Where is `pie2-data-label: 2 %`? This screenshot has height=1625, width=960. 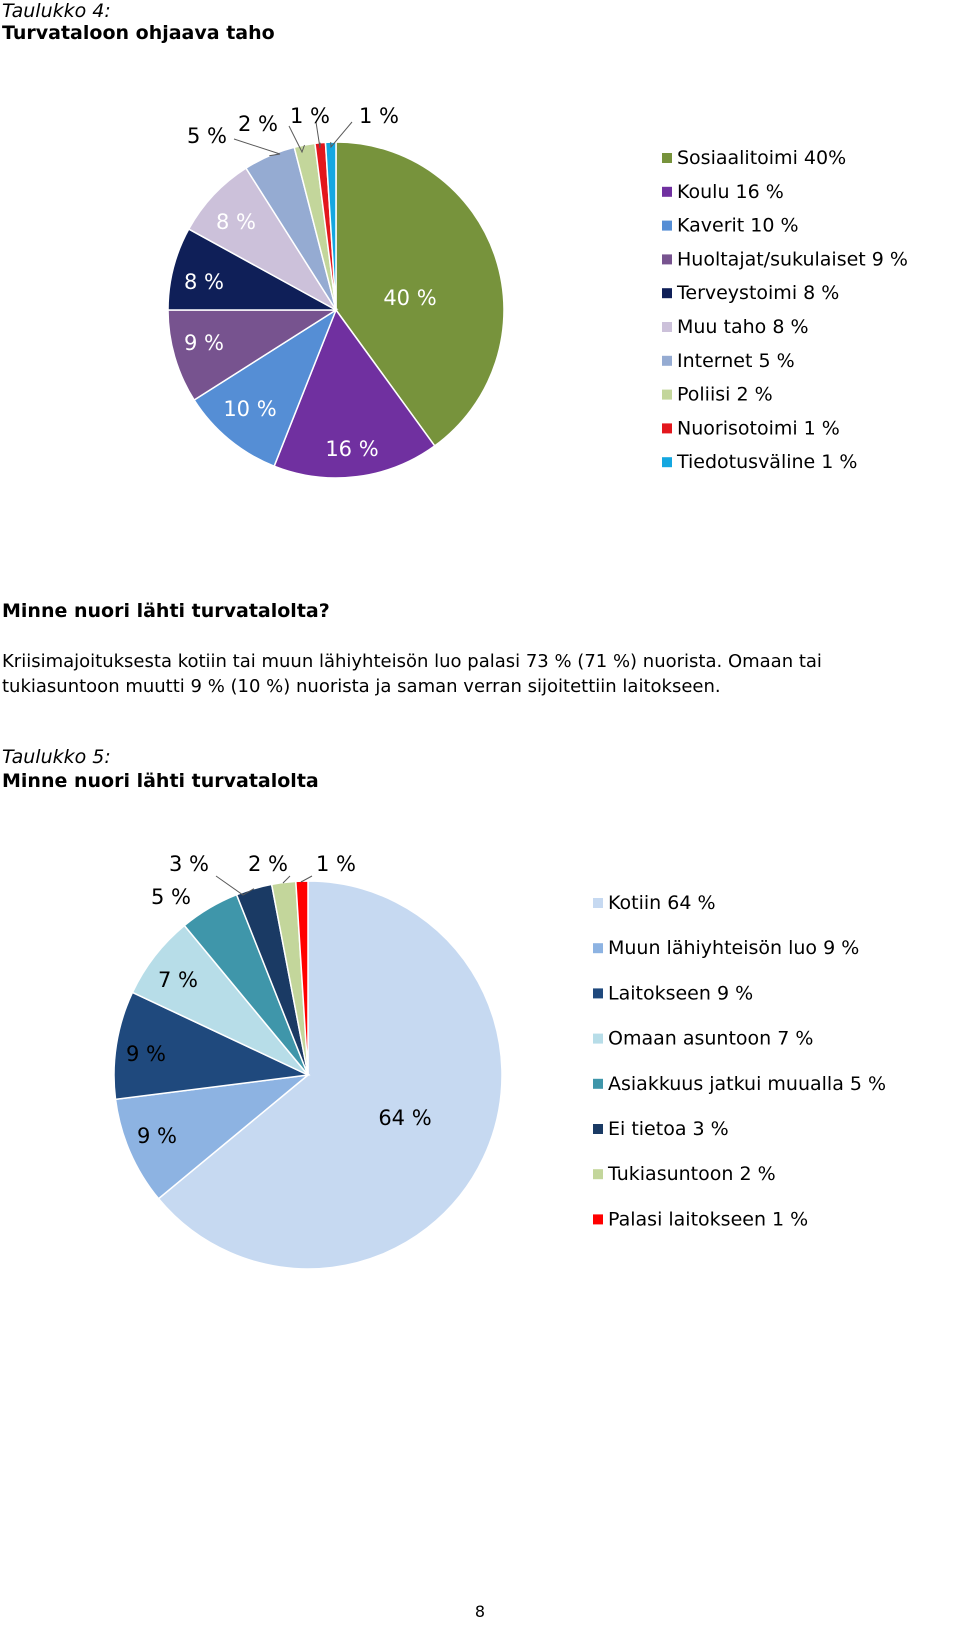 pie2-data-label: 2 % is located at coordinates (268, 864).